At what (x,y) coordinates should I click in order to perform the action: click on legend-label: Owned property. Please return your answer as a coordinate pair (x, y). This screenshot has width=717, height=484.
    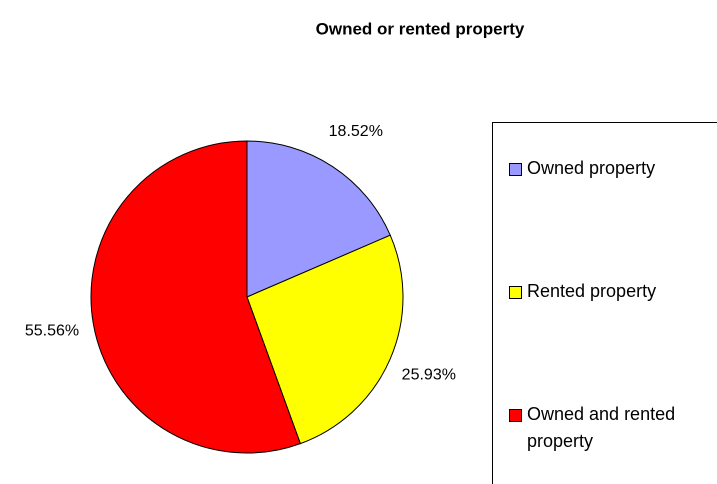
    Looking at the image, I should click on (591, 168).